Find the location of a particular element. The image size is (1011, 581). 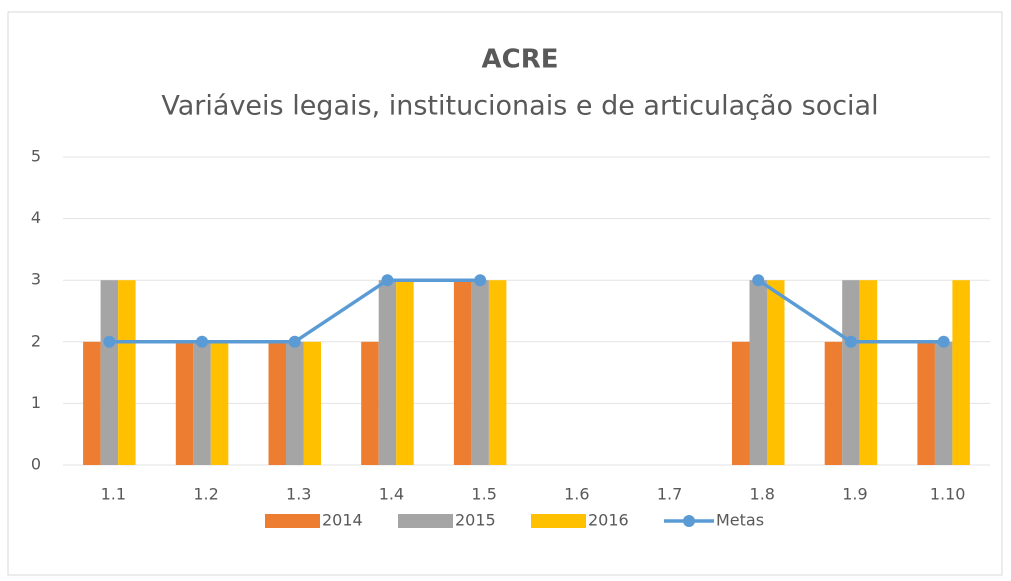

y-tick-label: 0 is located at coordinates (36, 464).